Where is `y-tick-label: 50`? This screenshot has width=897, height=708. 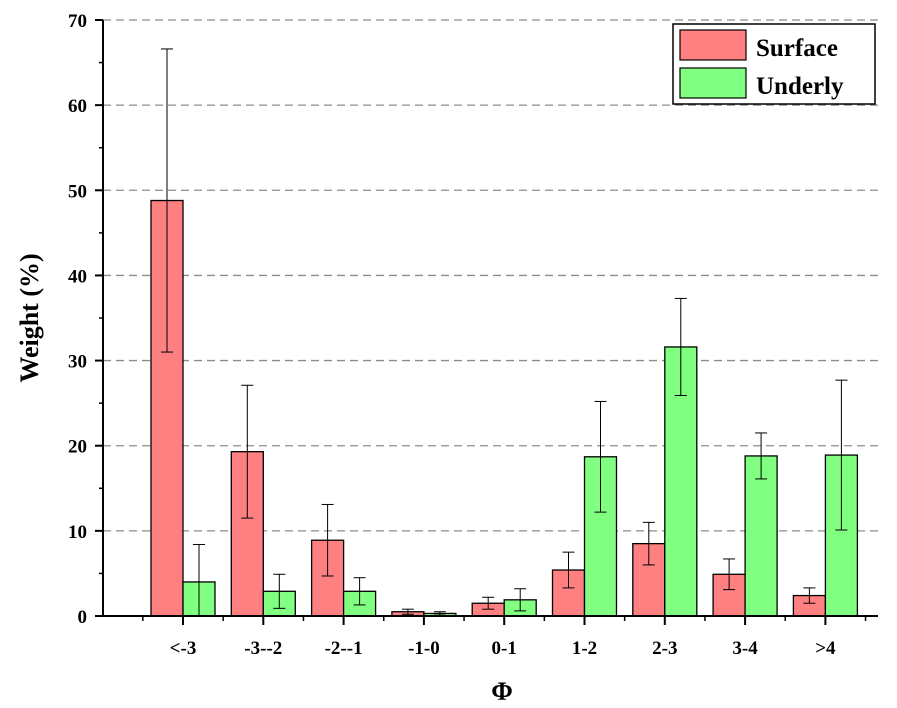
y-tick-label: 50 is located at coordinates (77, 191).